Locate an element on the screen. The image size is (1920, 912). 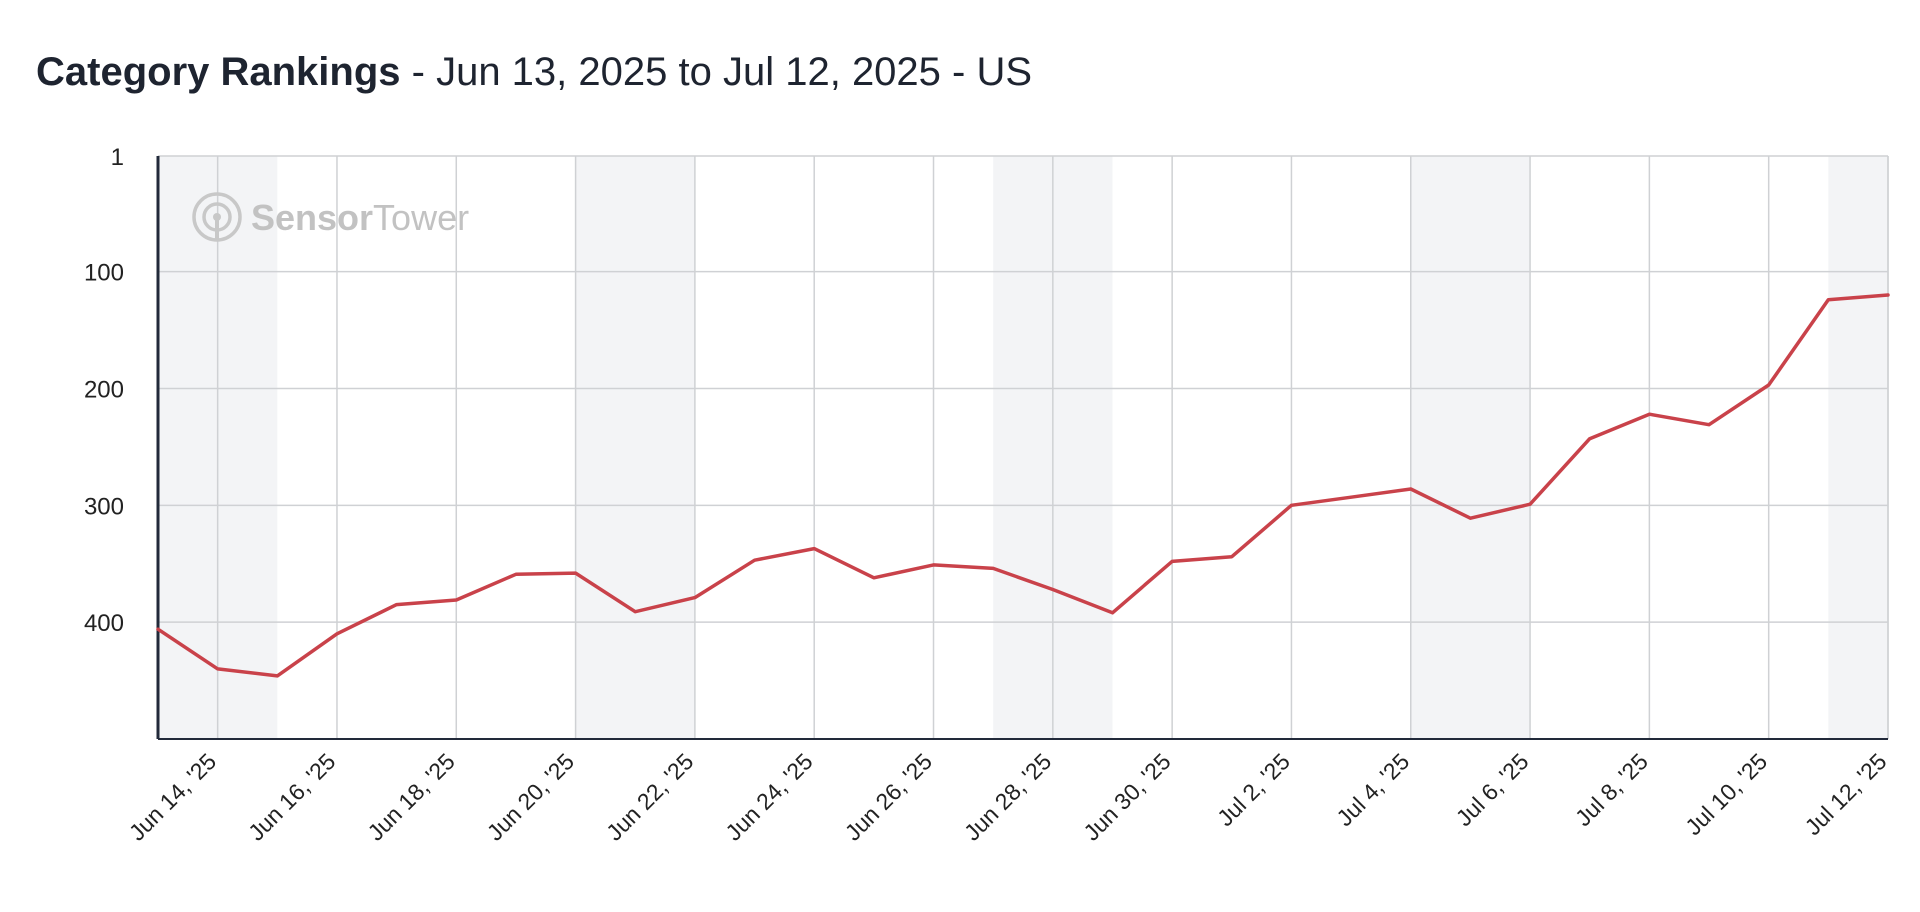
watermark-brand: SensorTower is located at coordinates (360, 217).